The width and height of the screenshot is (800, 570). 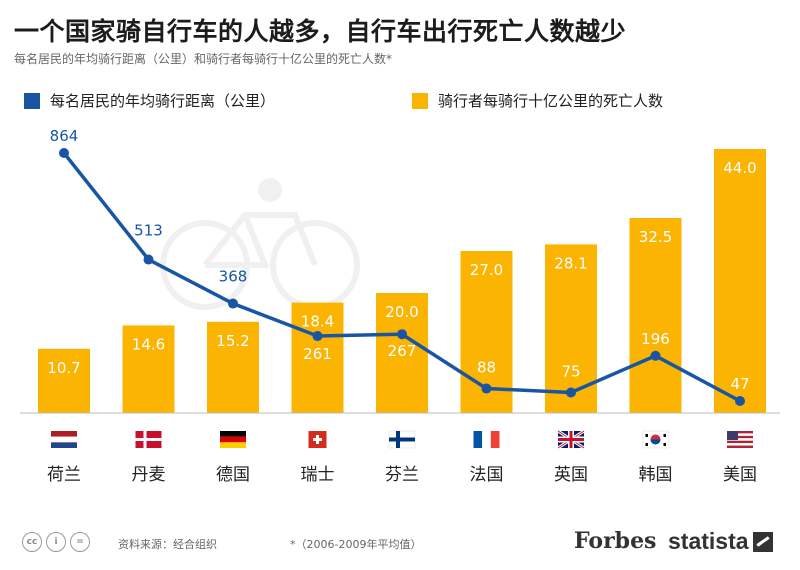 I want to click on flag-south-korea-icon, so click(x=655, y=439).